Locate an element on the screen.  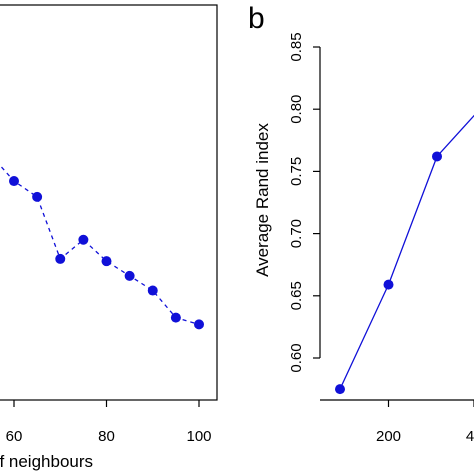
panel-b-y-tick-label: 0.80 is located at coordinates (296, 109).